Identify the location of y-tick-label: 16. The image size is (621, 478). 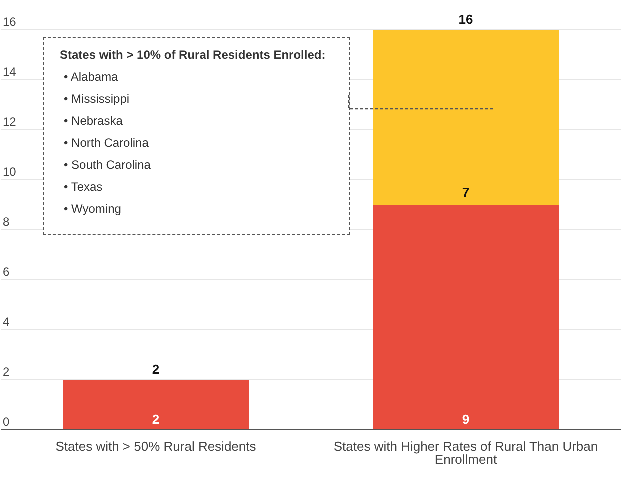
(10, 22).